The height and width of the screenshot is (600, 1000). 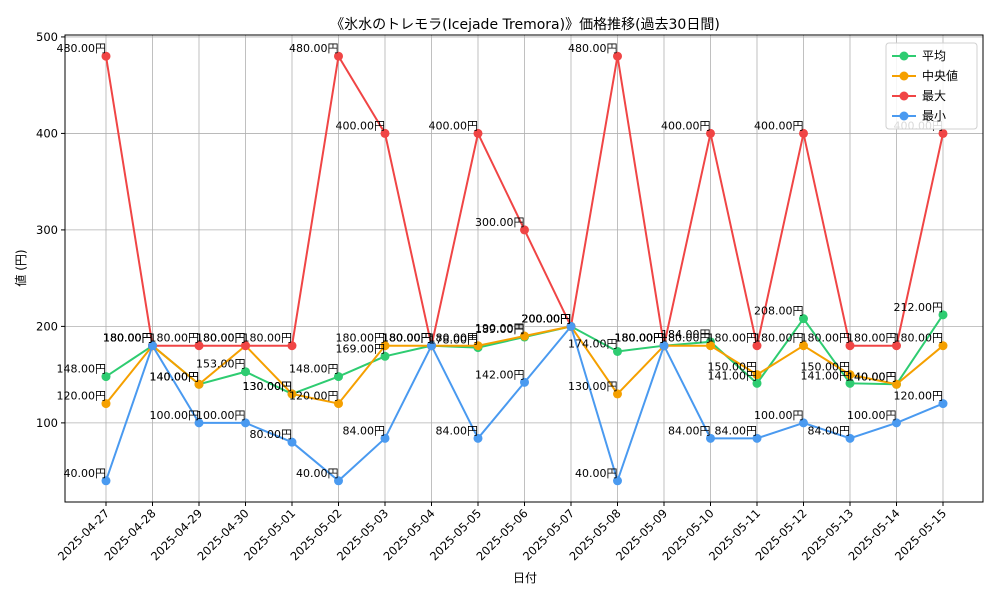 I want to click on data-label-3: 40.00円, so click(x=85, y=473).